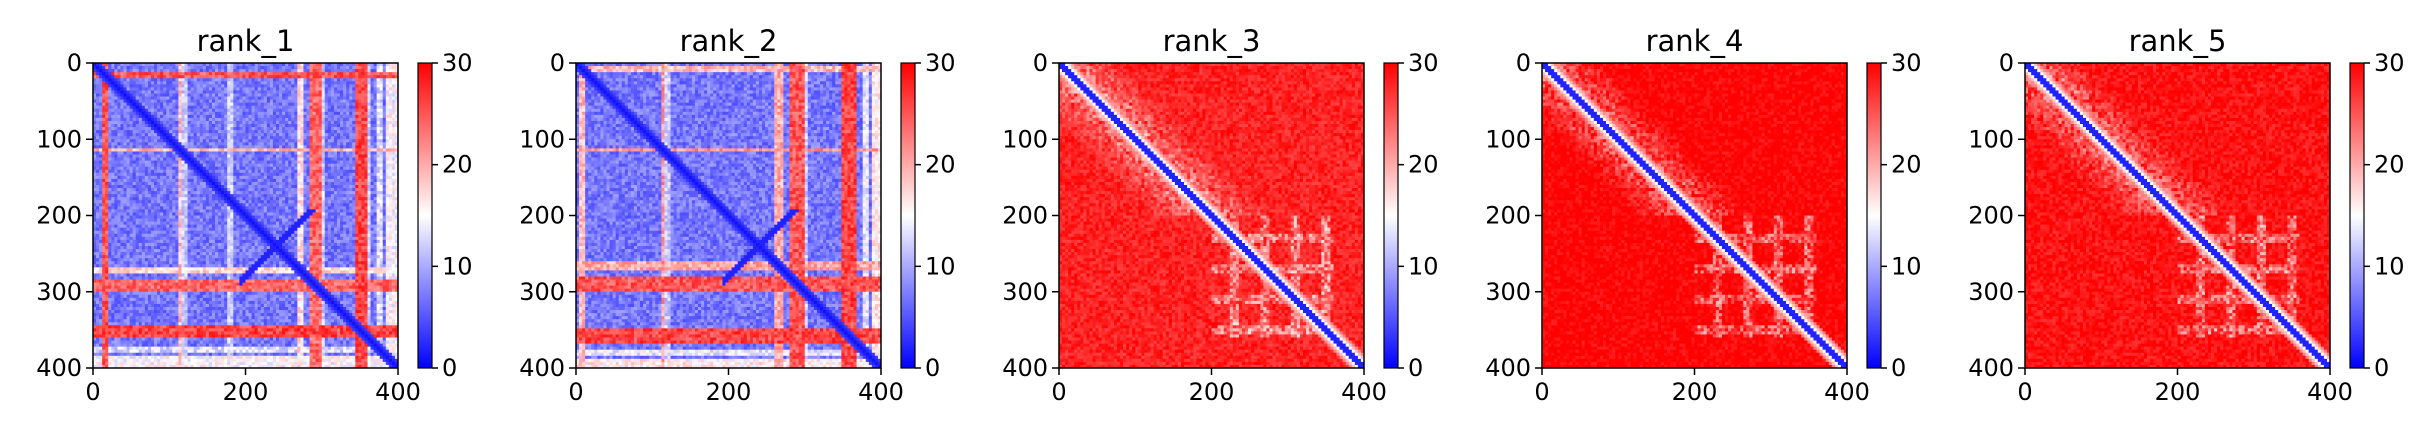 This screenshot has width=2435, height=438. Describe the element at coordinates (246, 41) in the screenshot. I see `panel-title: rank_1` at that location.